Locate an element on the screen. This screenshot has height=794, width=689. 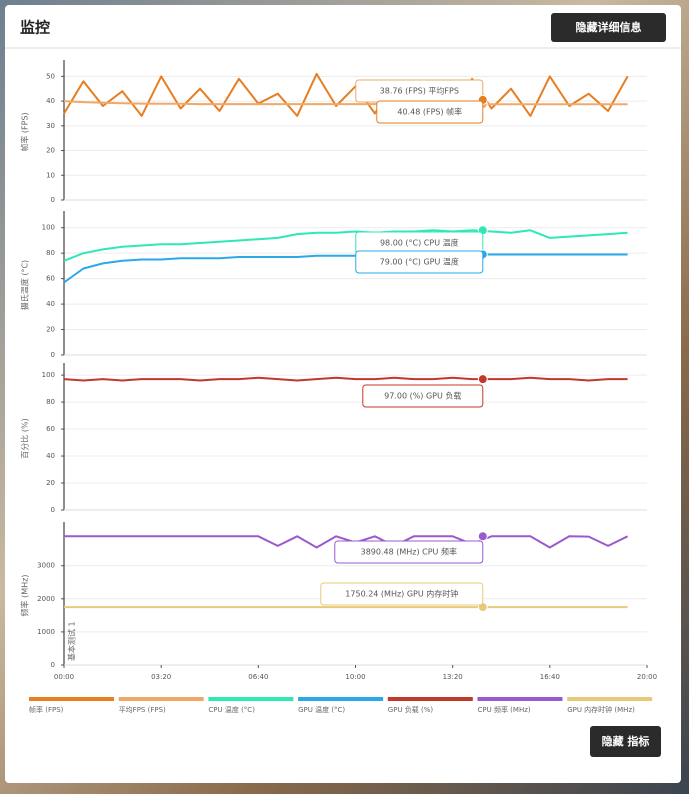
y-tick-label: 3000 is located at coordinates (46, 566).